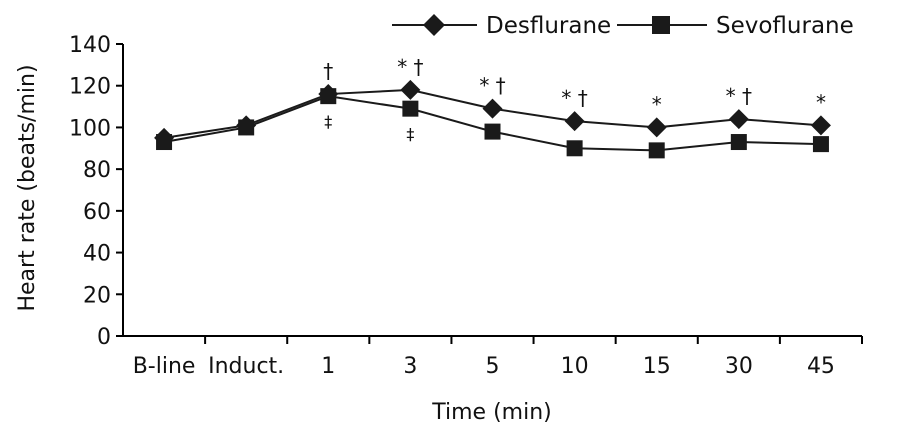  Describe the element at coordinates (97, 295) in the screenshot. I see `y-tick-label: 20` at that location.